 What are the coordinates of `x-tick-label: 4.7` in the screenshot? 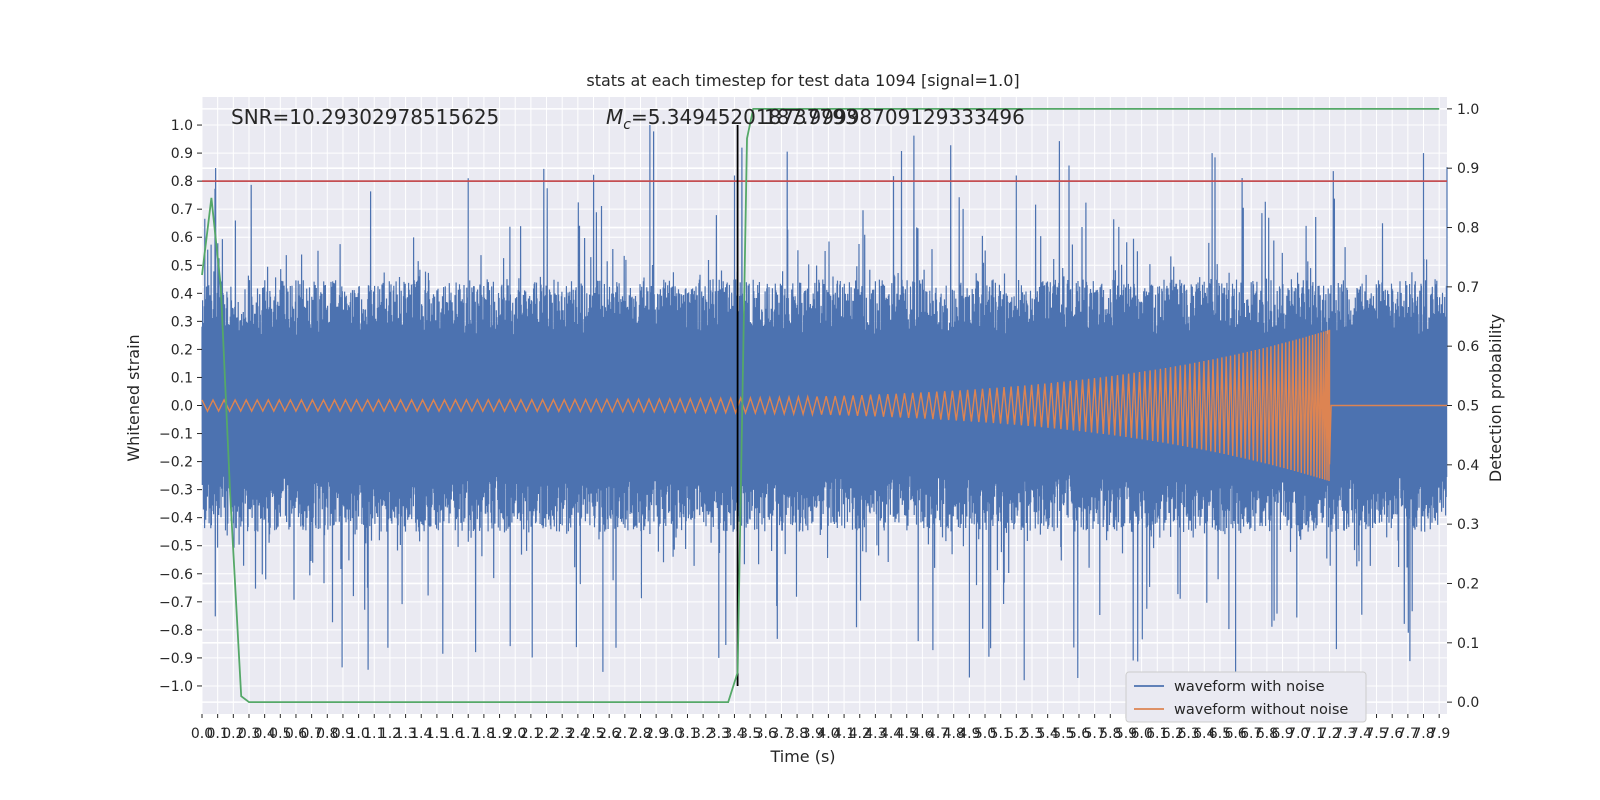 It's located at (938, 734).